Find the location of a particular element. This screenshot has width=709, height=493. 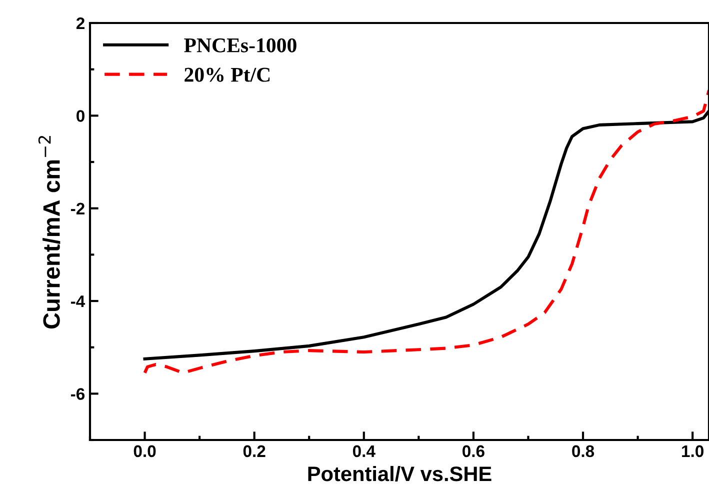

legend-label: PNCEs-1000 is located at coordinates (240, 45).